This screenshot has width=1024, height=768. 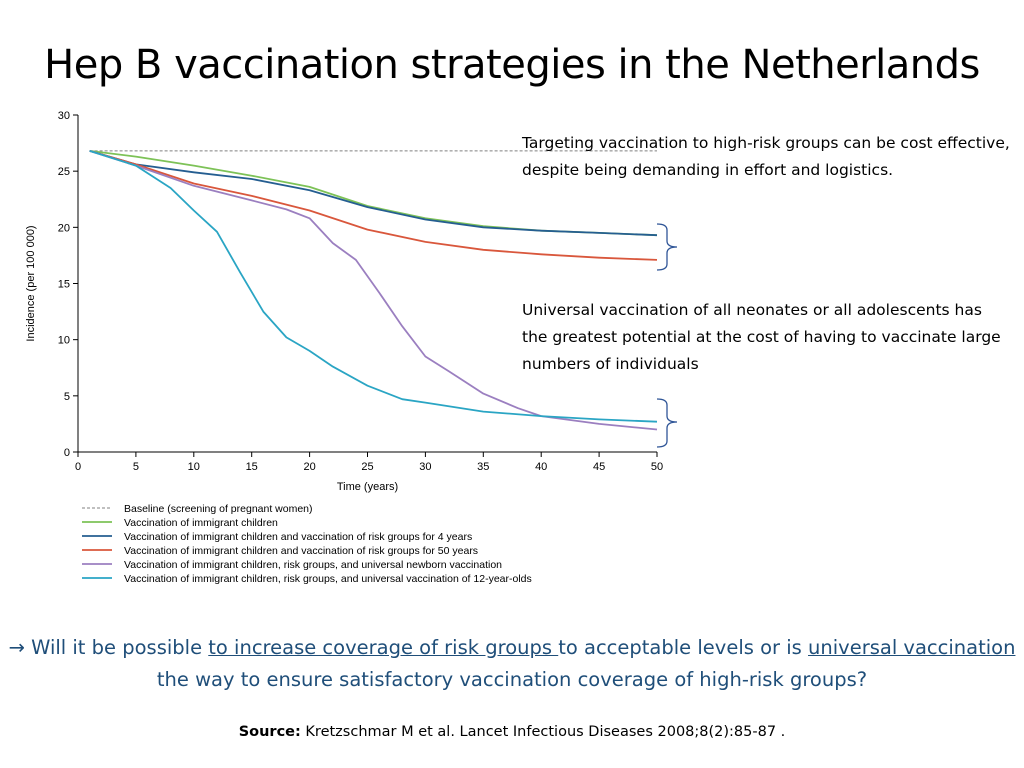 I want to click on x-tick-label: 0, so click(x=78, y=467).